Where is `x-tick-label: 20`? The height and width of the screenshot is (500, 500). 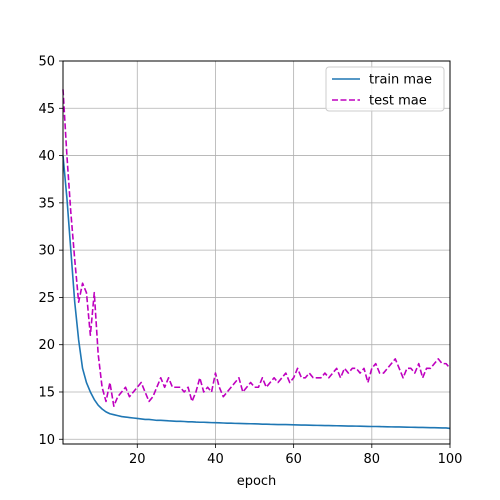
x-tick-label: 20 is located at coordinates (137, 459).